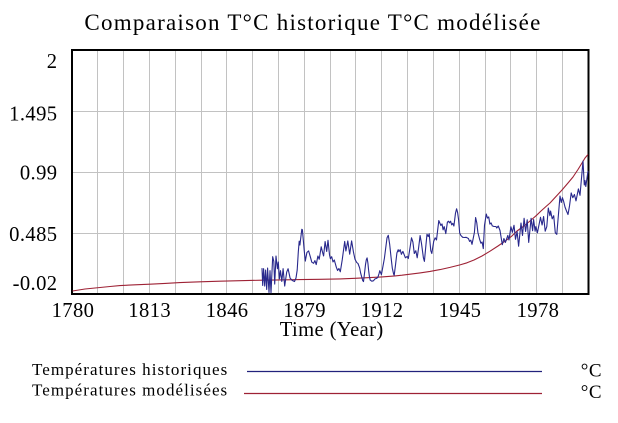  I want to click on svg-text: 0.485, so click(33, 235).